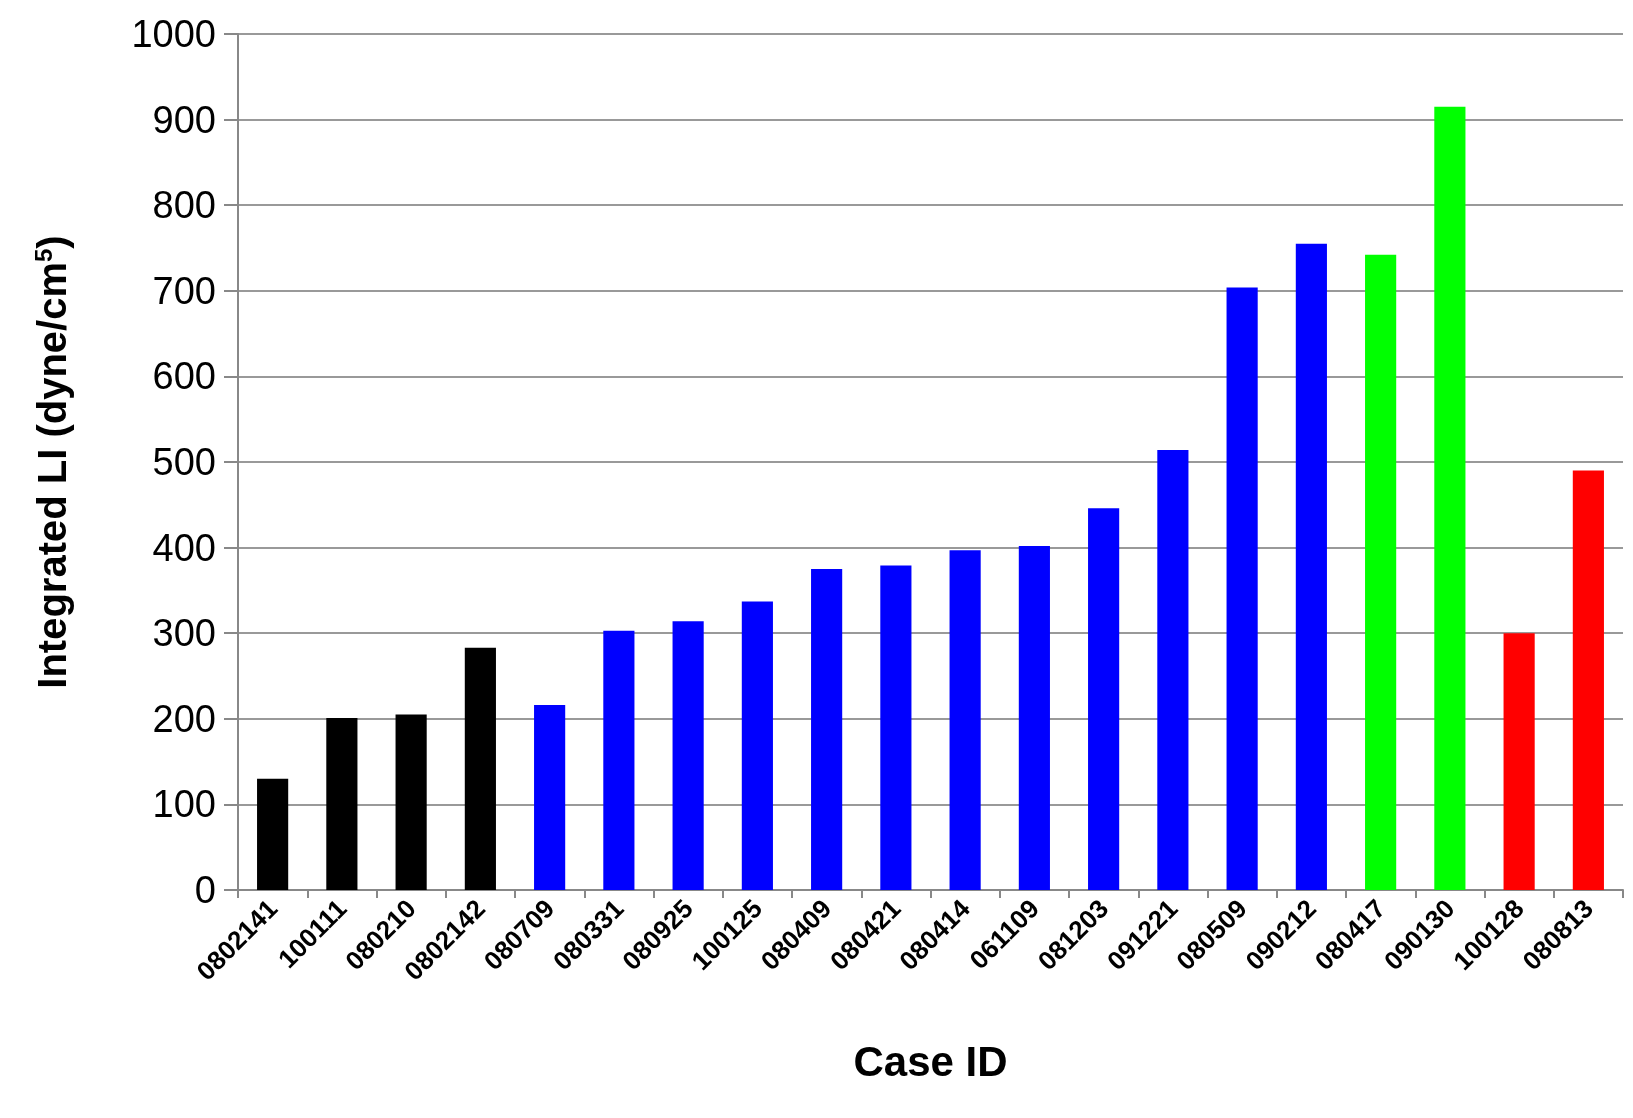 The height and width of the screenshot is (1118, 1633). What do you see at coordinates (205, 890) in the screenshot?
I see `y-tick-label: 0` at bounding box center [205, 890].